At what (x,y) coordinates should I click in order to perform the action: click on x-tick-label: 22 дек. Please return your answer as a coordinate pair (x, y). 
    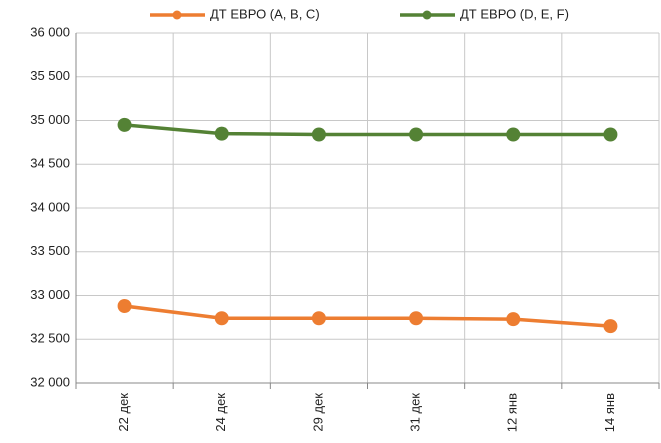
    Looking at the image, I should click on (123, 412).